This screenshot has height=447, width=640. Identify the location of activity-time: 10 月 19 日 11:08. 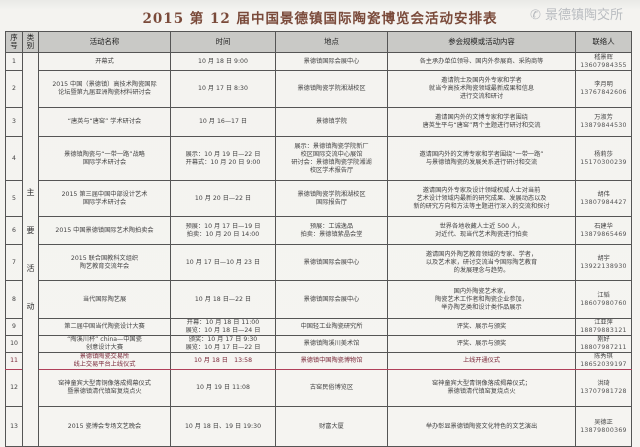
(223, 388).